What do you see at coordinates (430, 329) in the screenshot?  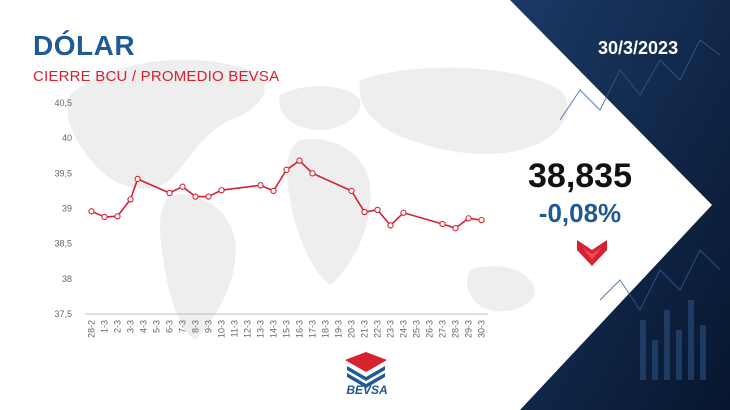 I see `x-tick-label: 26-3` at bounding box center [430, 329].